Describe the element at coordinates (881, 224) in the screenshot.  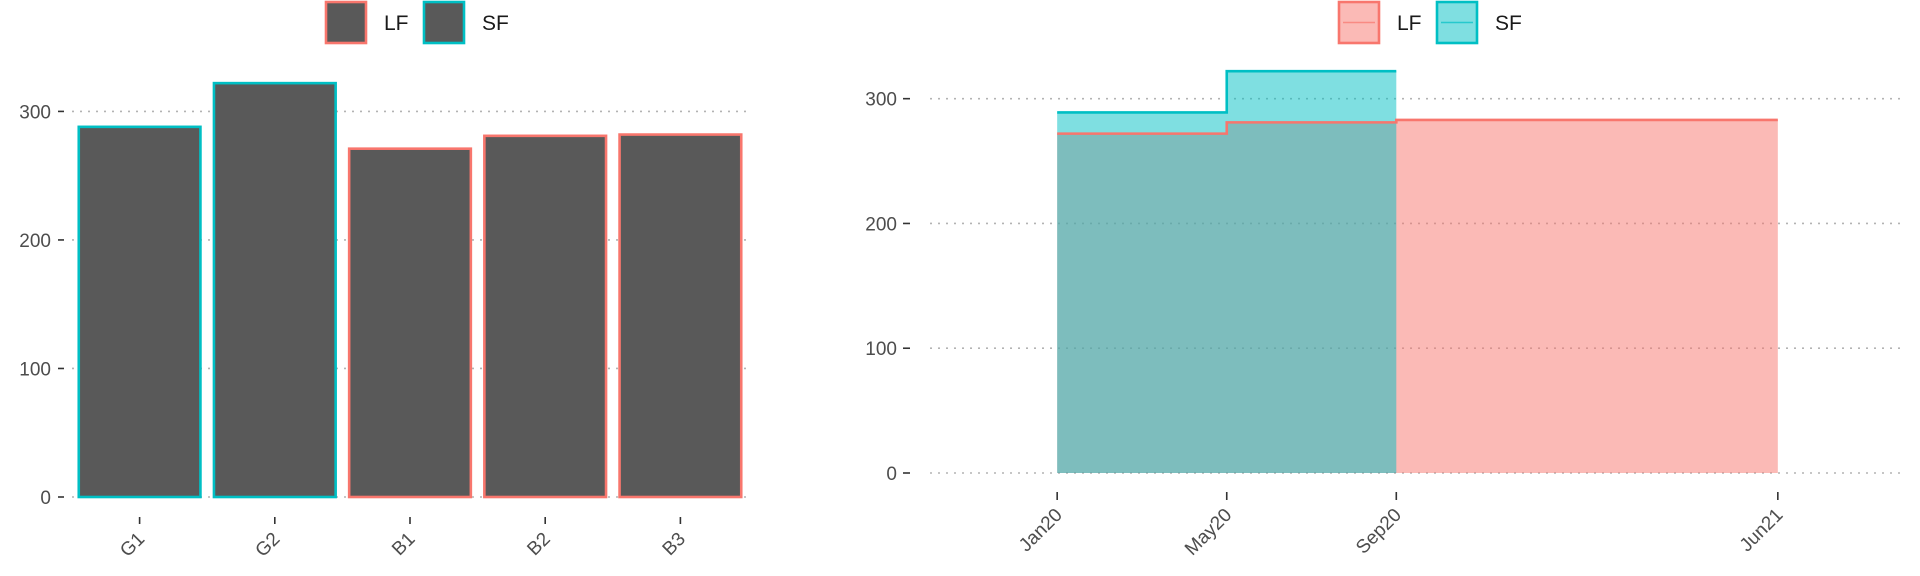
I see `area-ytick-label-200: 200` at that location.